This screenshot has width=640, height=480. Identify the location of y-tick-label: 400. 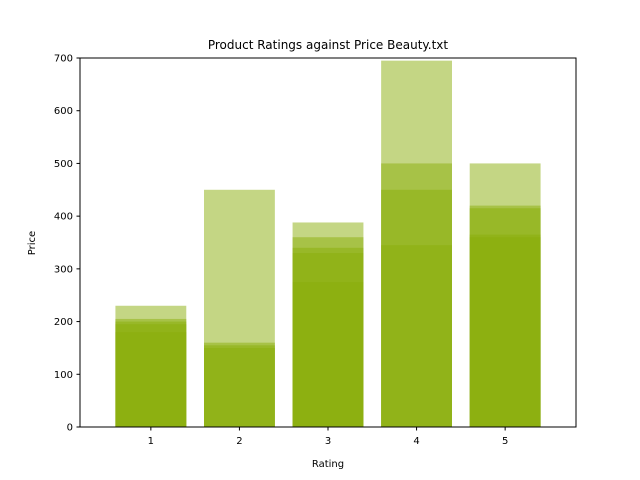
(63, 217).